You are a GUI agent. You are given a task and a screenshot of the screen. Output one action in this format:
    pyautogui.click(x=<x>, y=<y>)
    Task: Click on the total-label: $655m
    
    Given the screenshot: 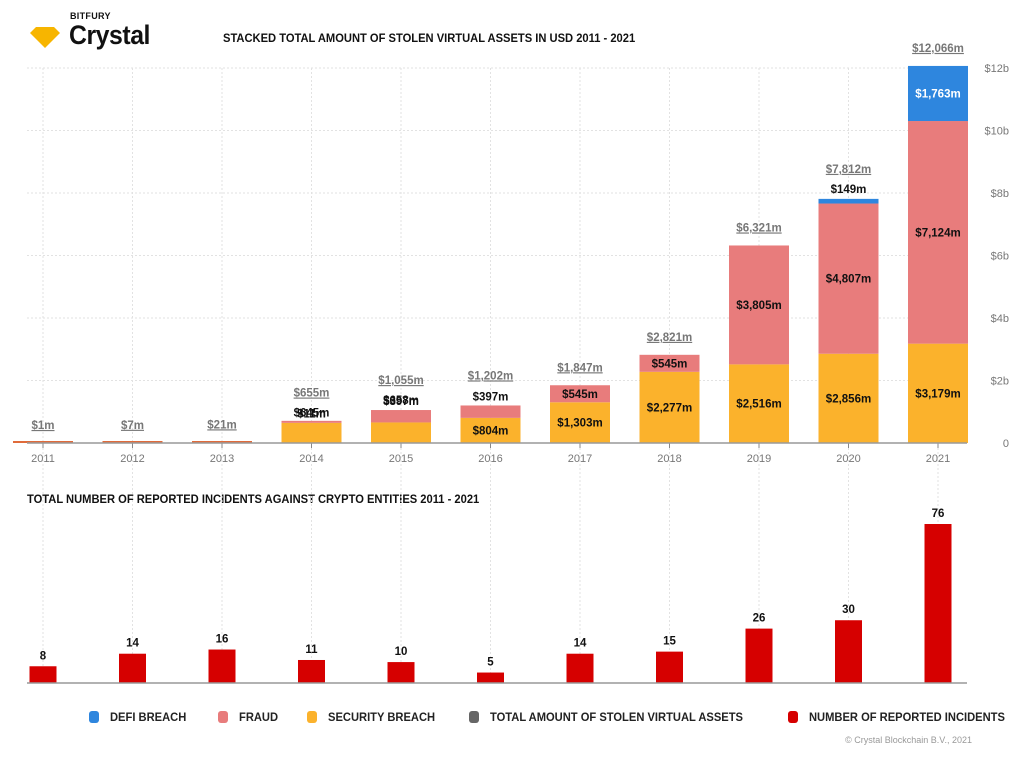 What is the action you would take?
    pyautogui.click(x=312, y=394)
    